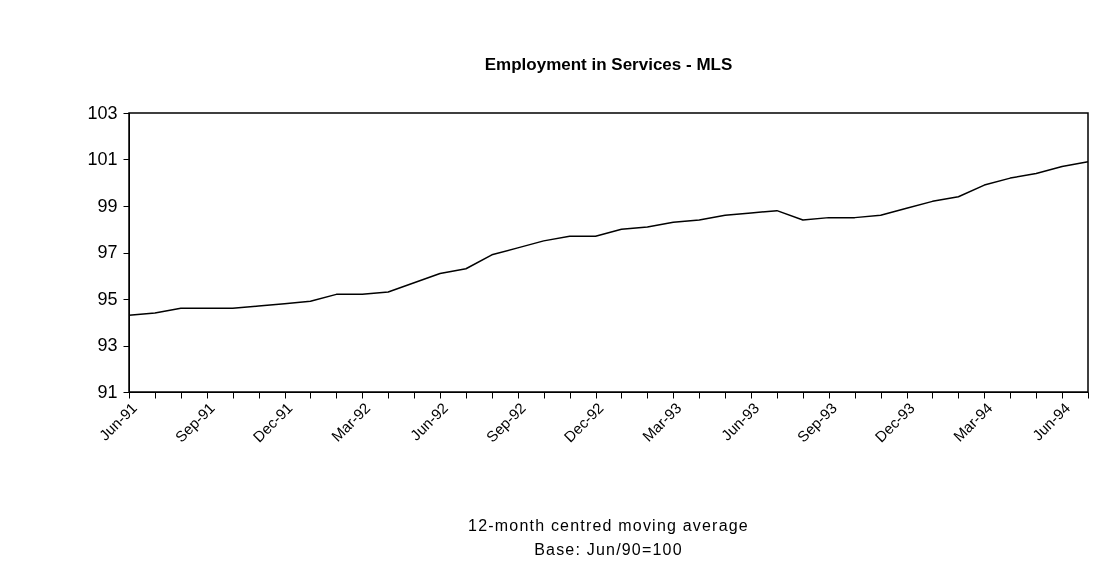 The image size is (1111, 567). I want to click on y-tick-label: 95, so click(107, 298).